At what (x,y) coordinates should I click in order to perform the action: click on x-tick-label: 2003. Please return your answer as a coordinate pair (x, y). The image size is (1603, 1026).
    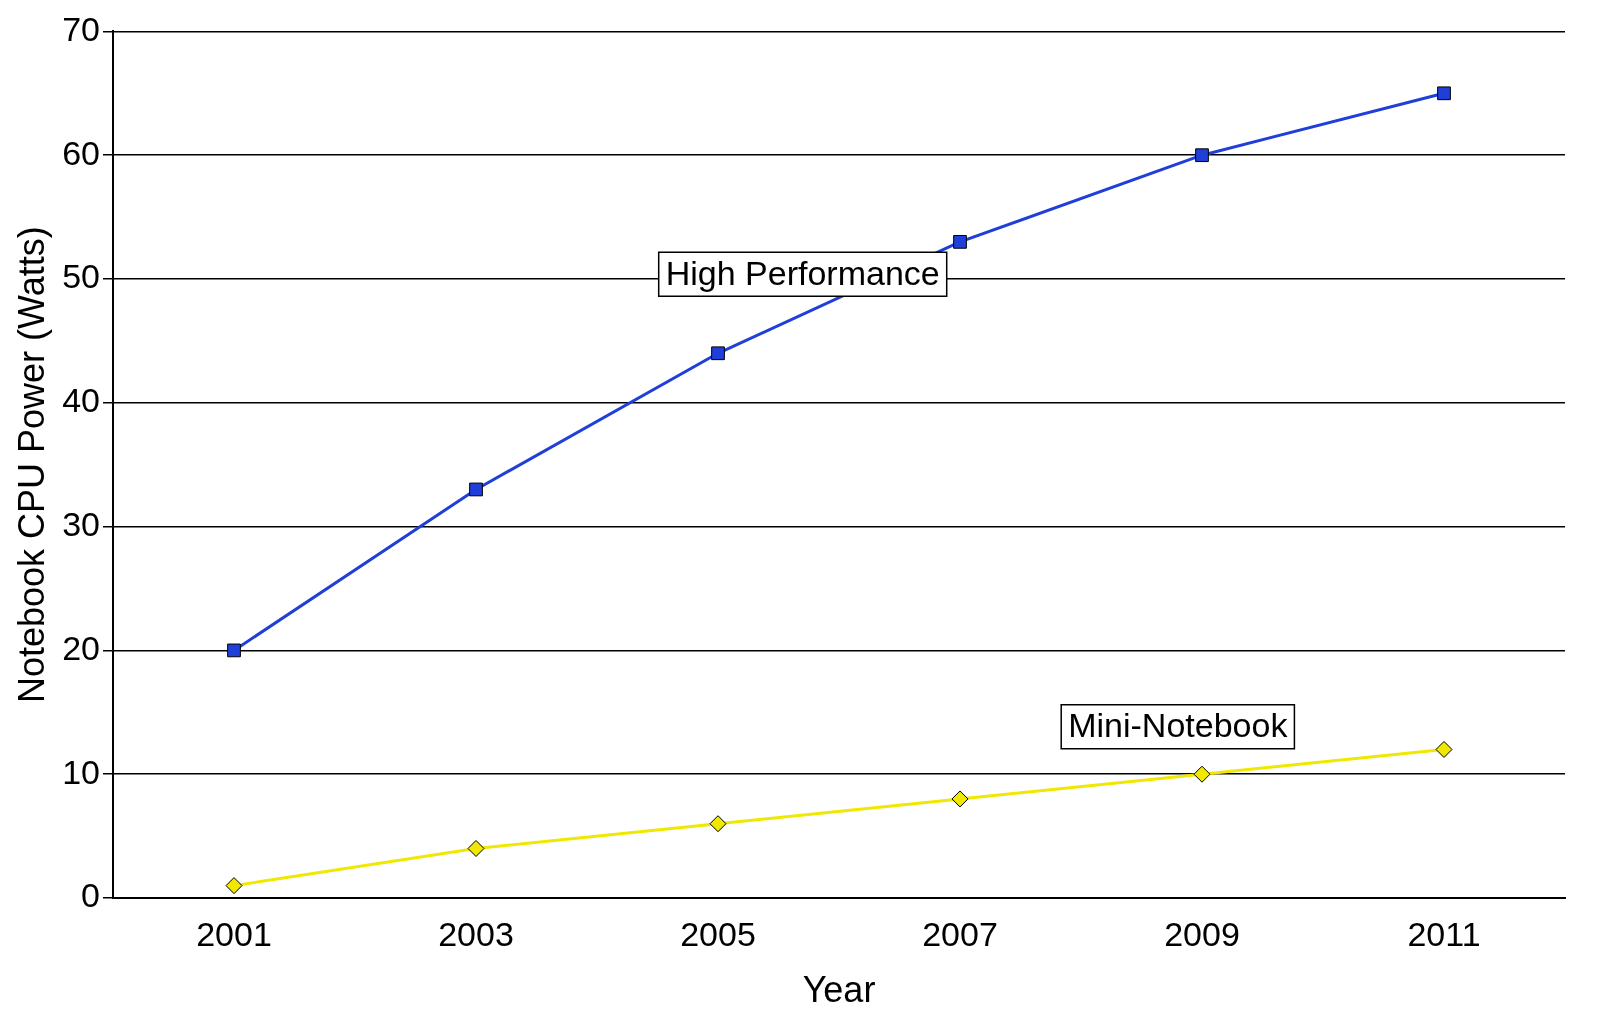
    Looking at the image, I should click on (476, 933).